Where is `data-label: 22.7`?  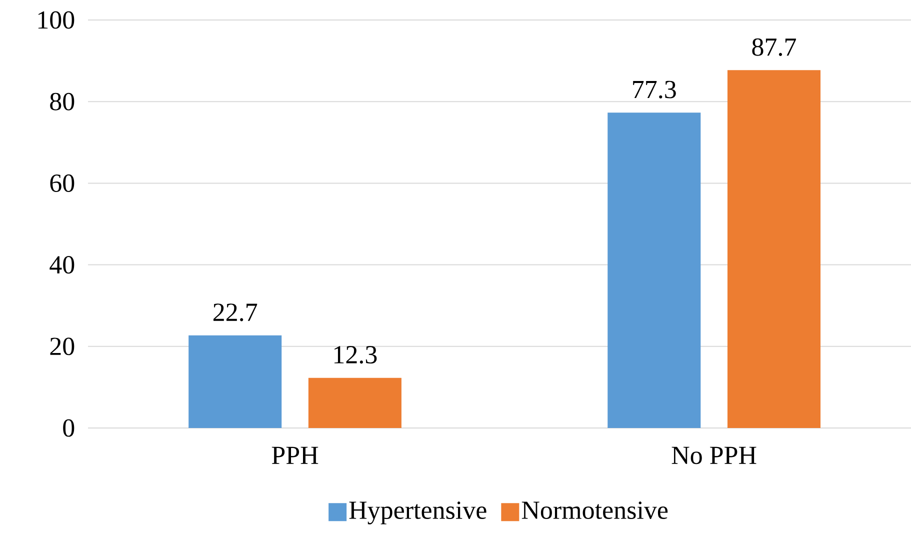
data-label: 22.7 is located at coordinates (235, 313).